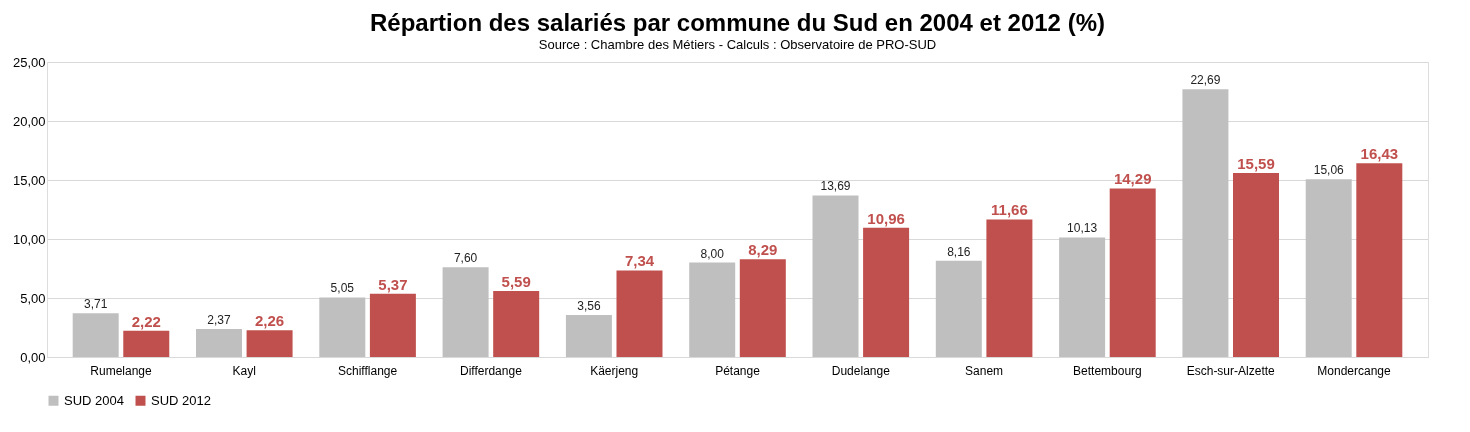 The image size is (1470, 432). I want to click on data-label: 8,00, so click(712, 253).